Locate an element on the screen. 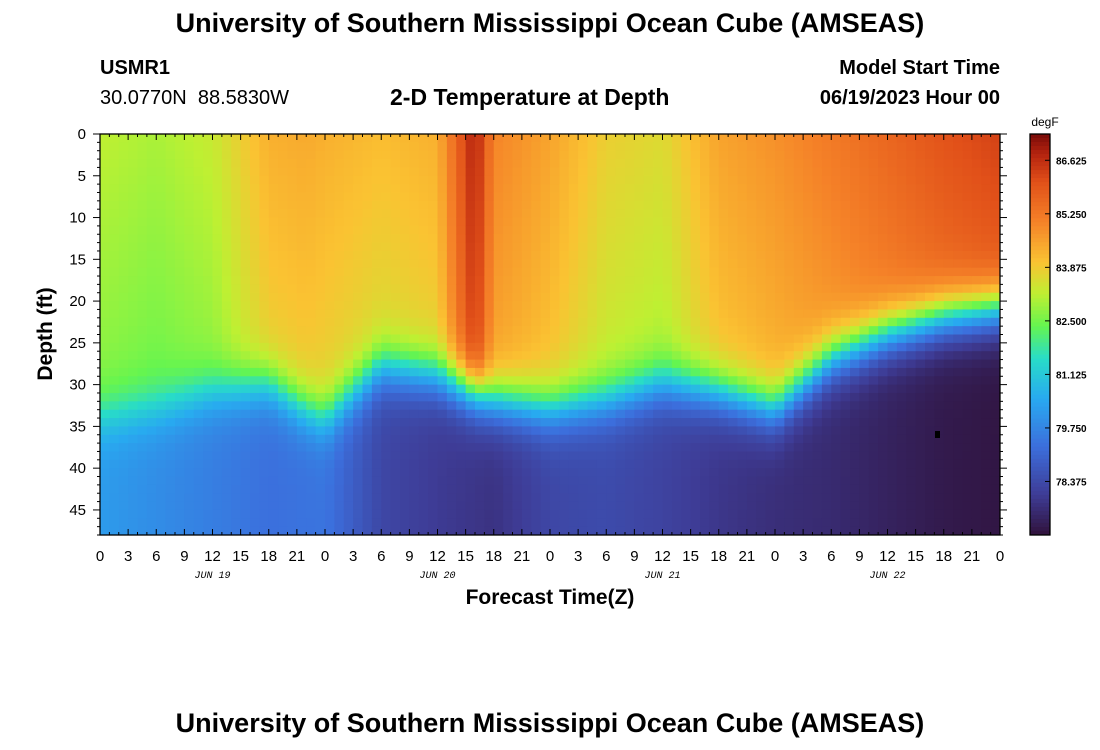 The width and height of the screenshot is (1100, 750). x-tick-label: 0 is located at coordinates (550, 556).